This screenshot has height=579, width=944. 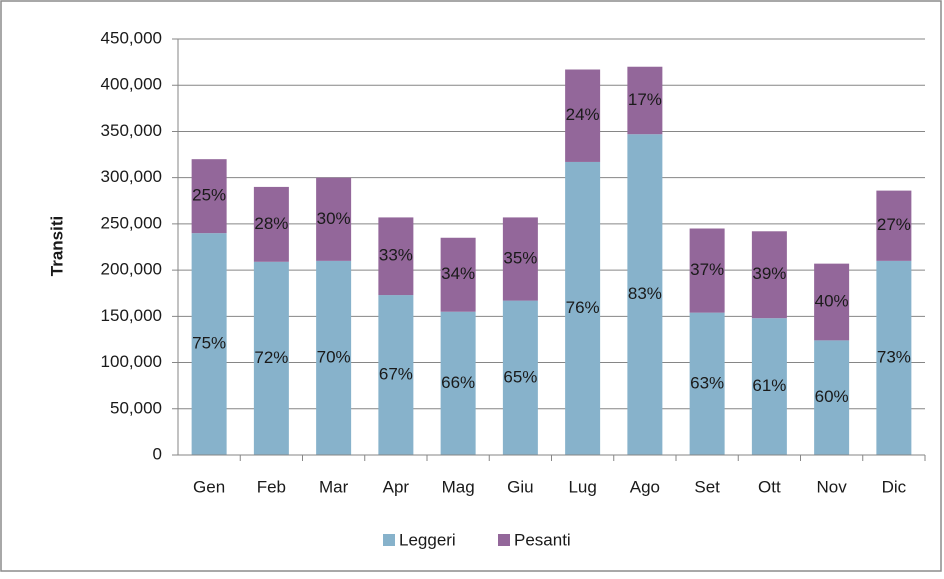 I want to click on data-label: 33%, so click(x=396, y=255).